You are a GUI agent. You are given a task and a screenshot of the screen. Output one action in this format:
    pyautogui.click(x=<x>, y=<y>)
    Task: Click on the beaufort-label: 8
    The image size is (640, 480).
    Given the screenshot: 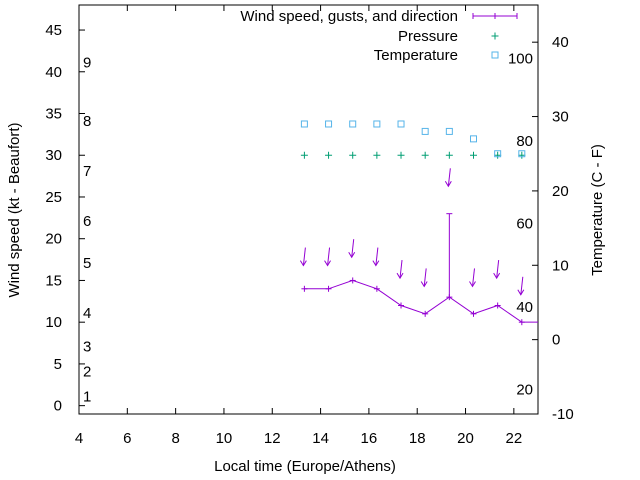 What is the action you would take?
    pyautogui.click(x=87, y=121)
    